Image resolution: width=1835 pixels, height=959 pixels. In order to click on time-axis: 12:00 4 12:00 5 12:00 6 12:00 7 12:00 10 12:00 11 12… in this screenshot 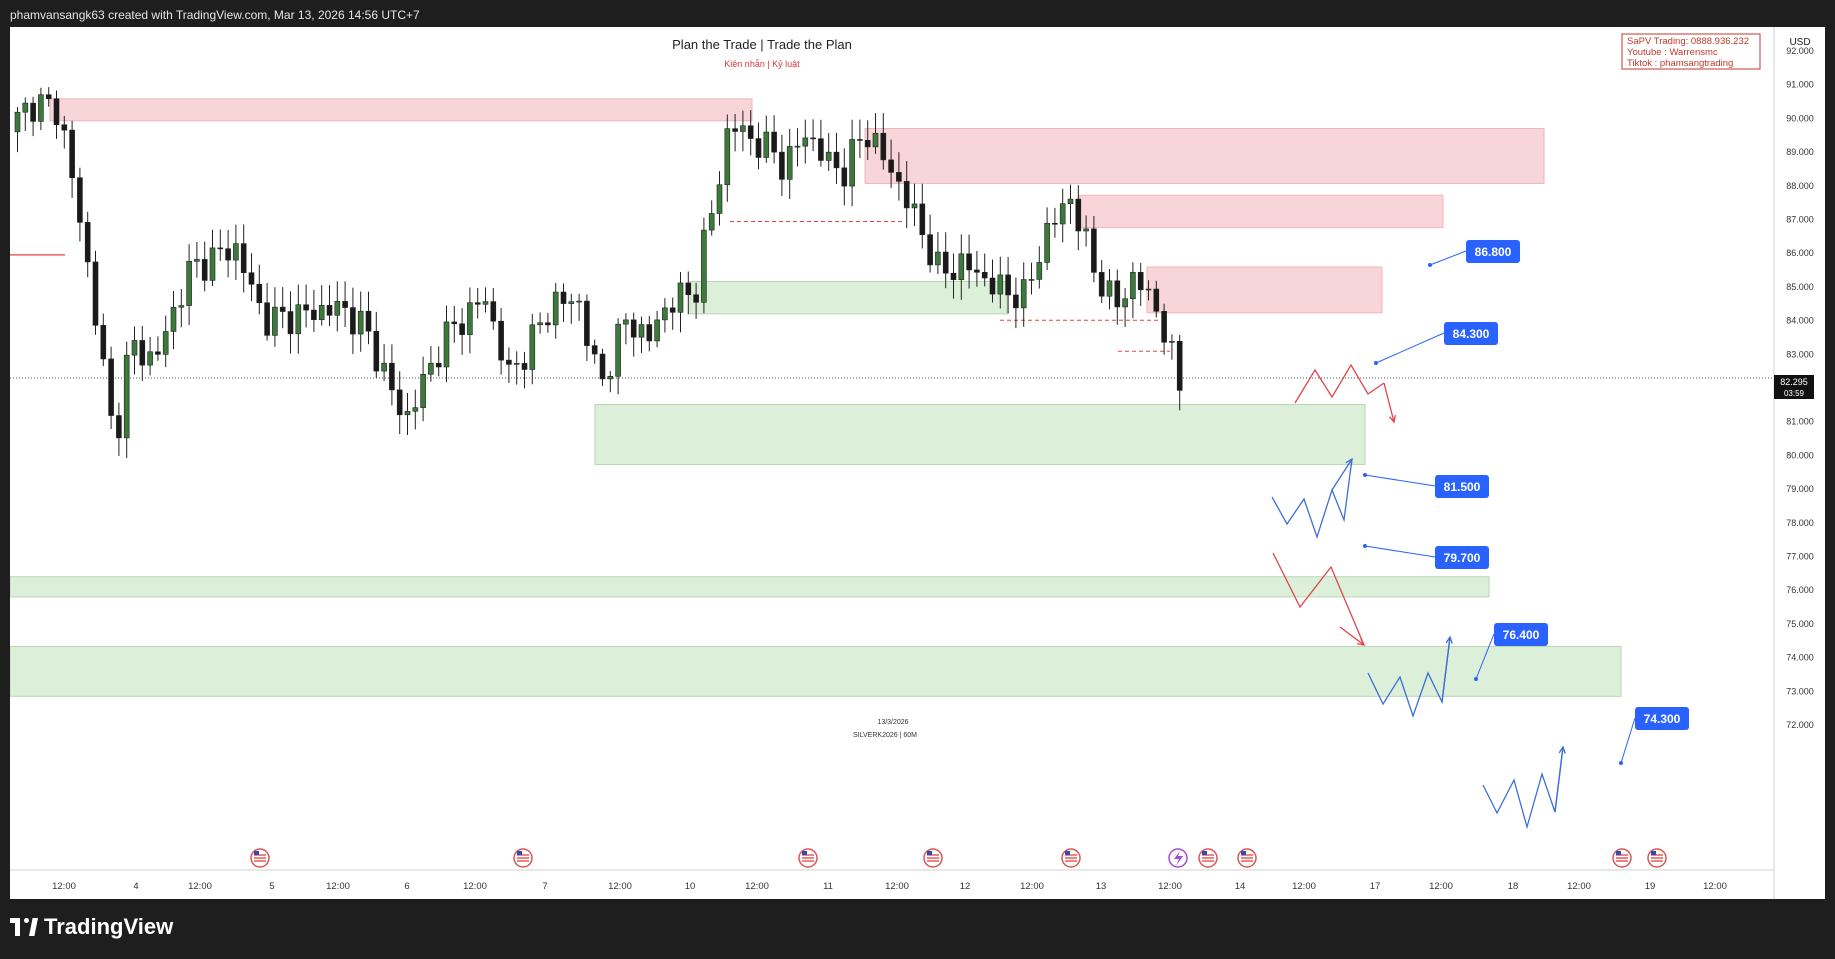, I will do `click(889, 886)`.